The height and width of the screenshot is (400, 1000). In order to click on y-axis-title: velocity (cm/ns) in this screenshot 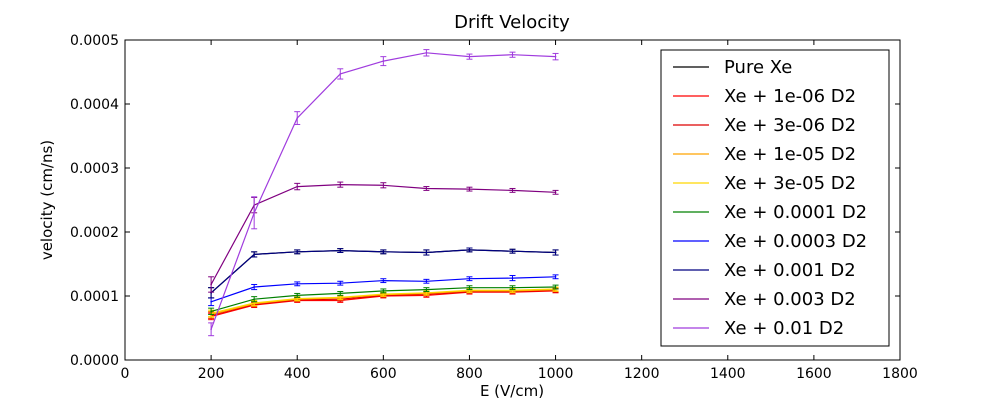, I will do `click(47, 200)`.